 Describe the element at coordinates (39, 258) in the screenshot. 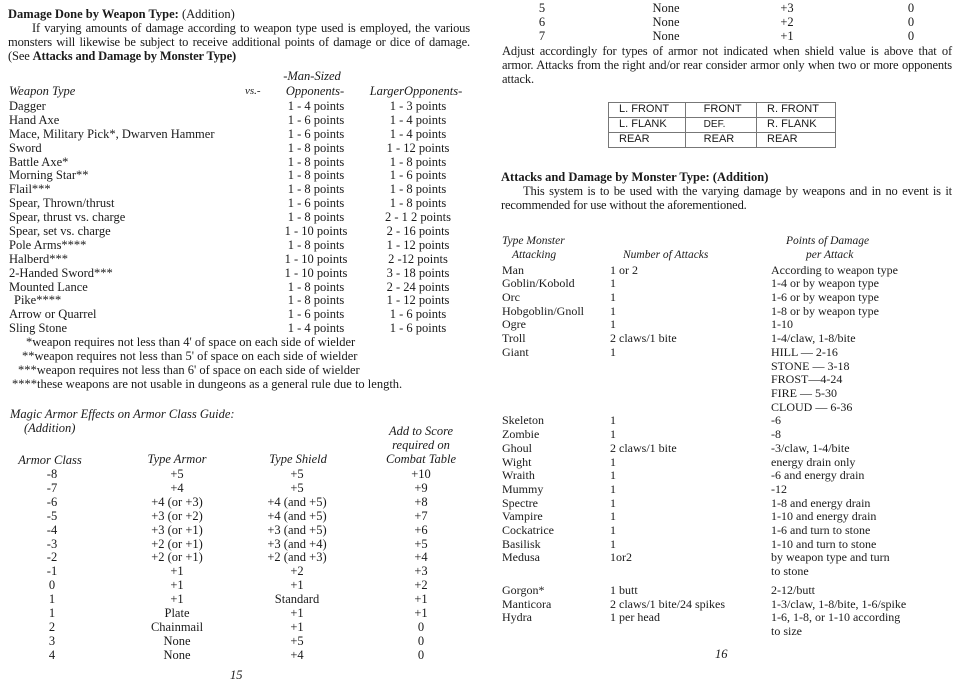

I see `weapon-name: Halberd***` at that location.